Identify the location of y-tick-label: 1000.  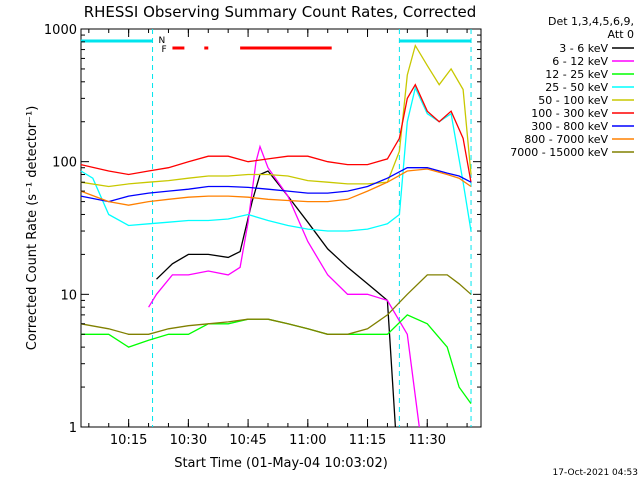
(60, 30).